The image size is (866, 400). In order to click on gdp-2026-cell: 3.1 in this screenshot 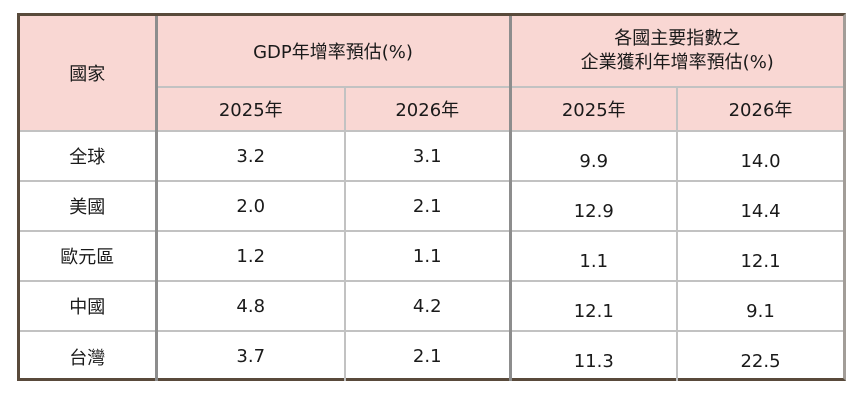, I will do `click(427, 156)`.